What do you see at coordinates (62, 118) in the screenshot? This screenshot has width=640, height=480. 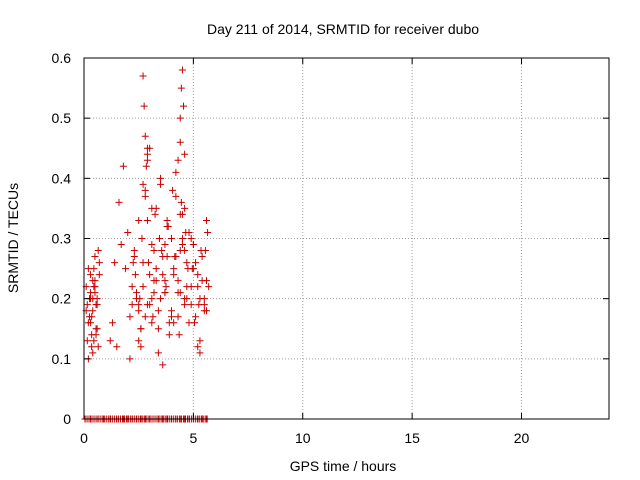 I see `y-tick-label: 0.5` at bounding box center [62, 118].